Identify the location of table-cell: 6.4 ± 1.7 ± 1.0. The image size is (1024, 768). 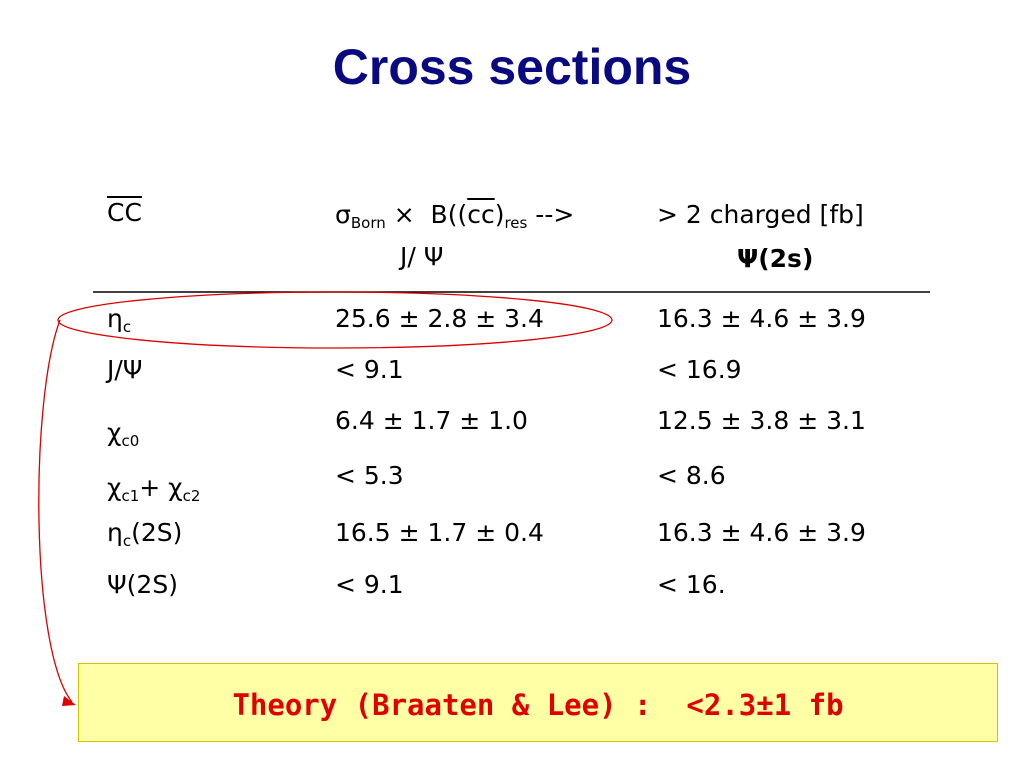
(431, 420).